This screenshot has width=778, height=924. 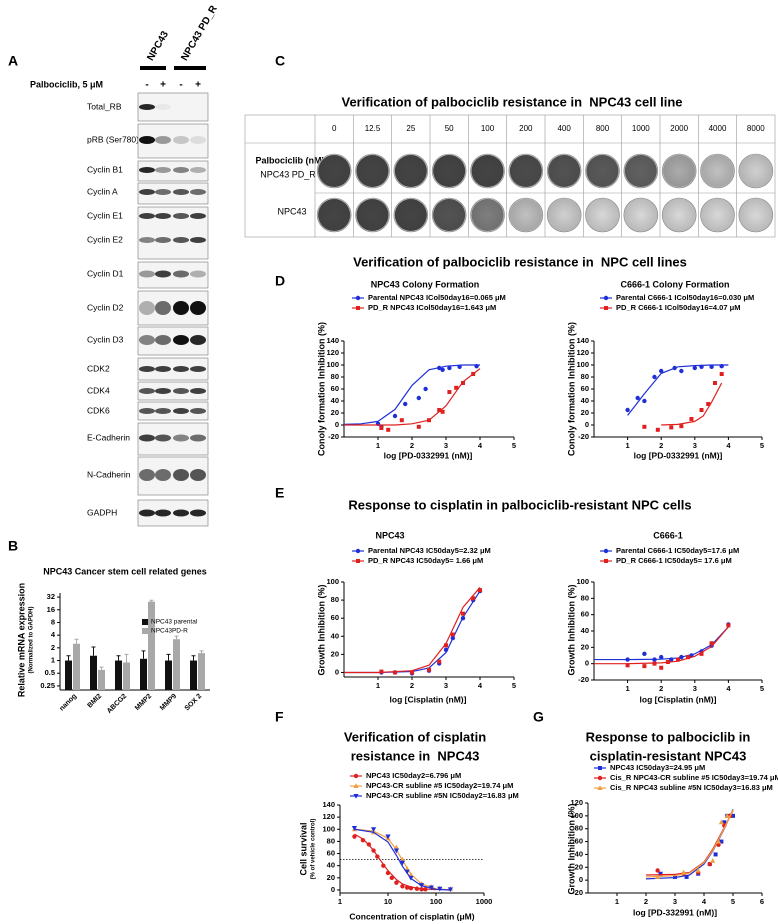 What do you see at coordinates (564, 215) in the screenshot?
I see `plate` at bounding box center [564, 215].